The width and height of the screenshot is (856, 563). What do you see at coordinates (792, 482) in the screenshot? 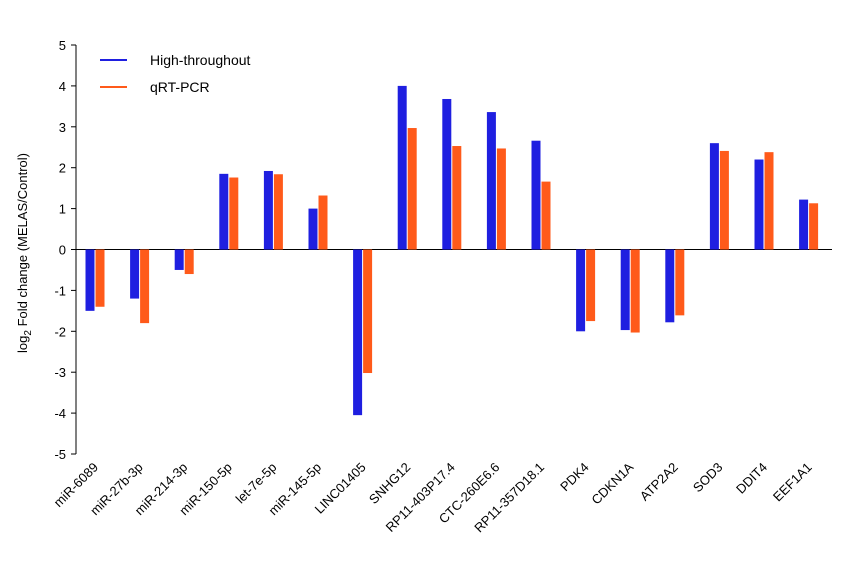
I see `x-tick-label: EEF1A1` at bounding box center [792, 482].